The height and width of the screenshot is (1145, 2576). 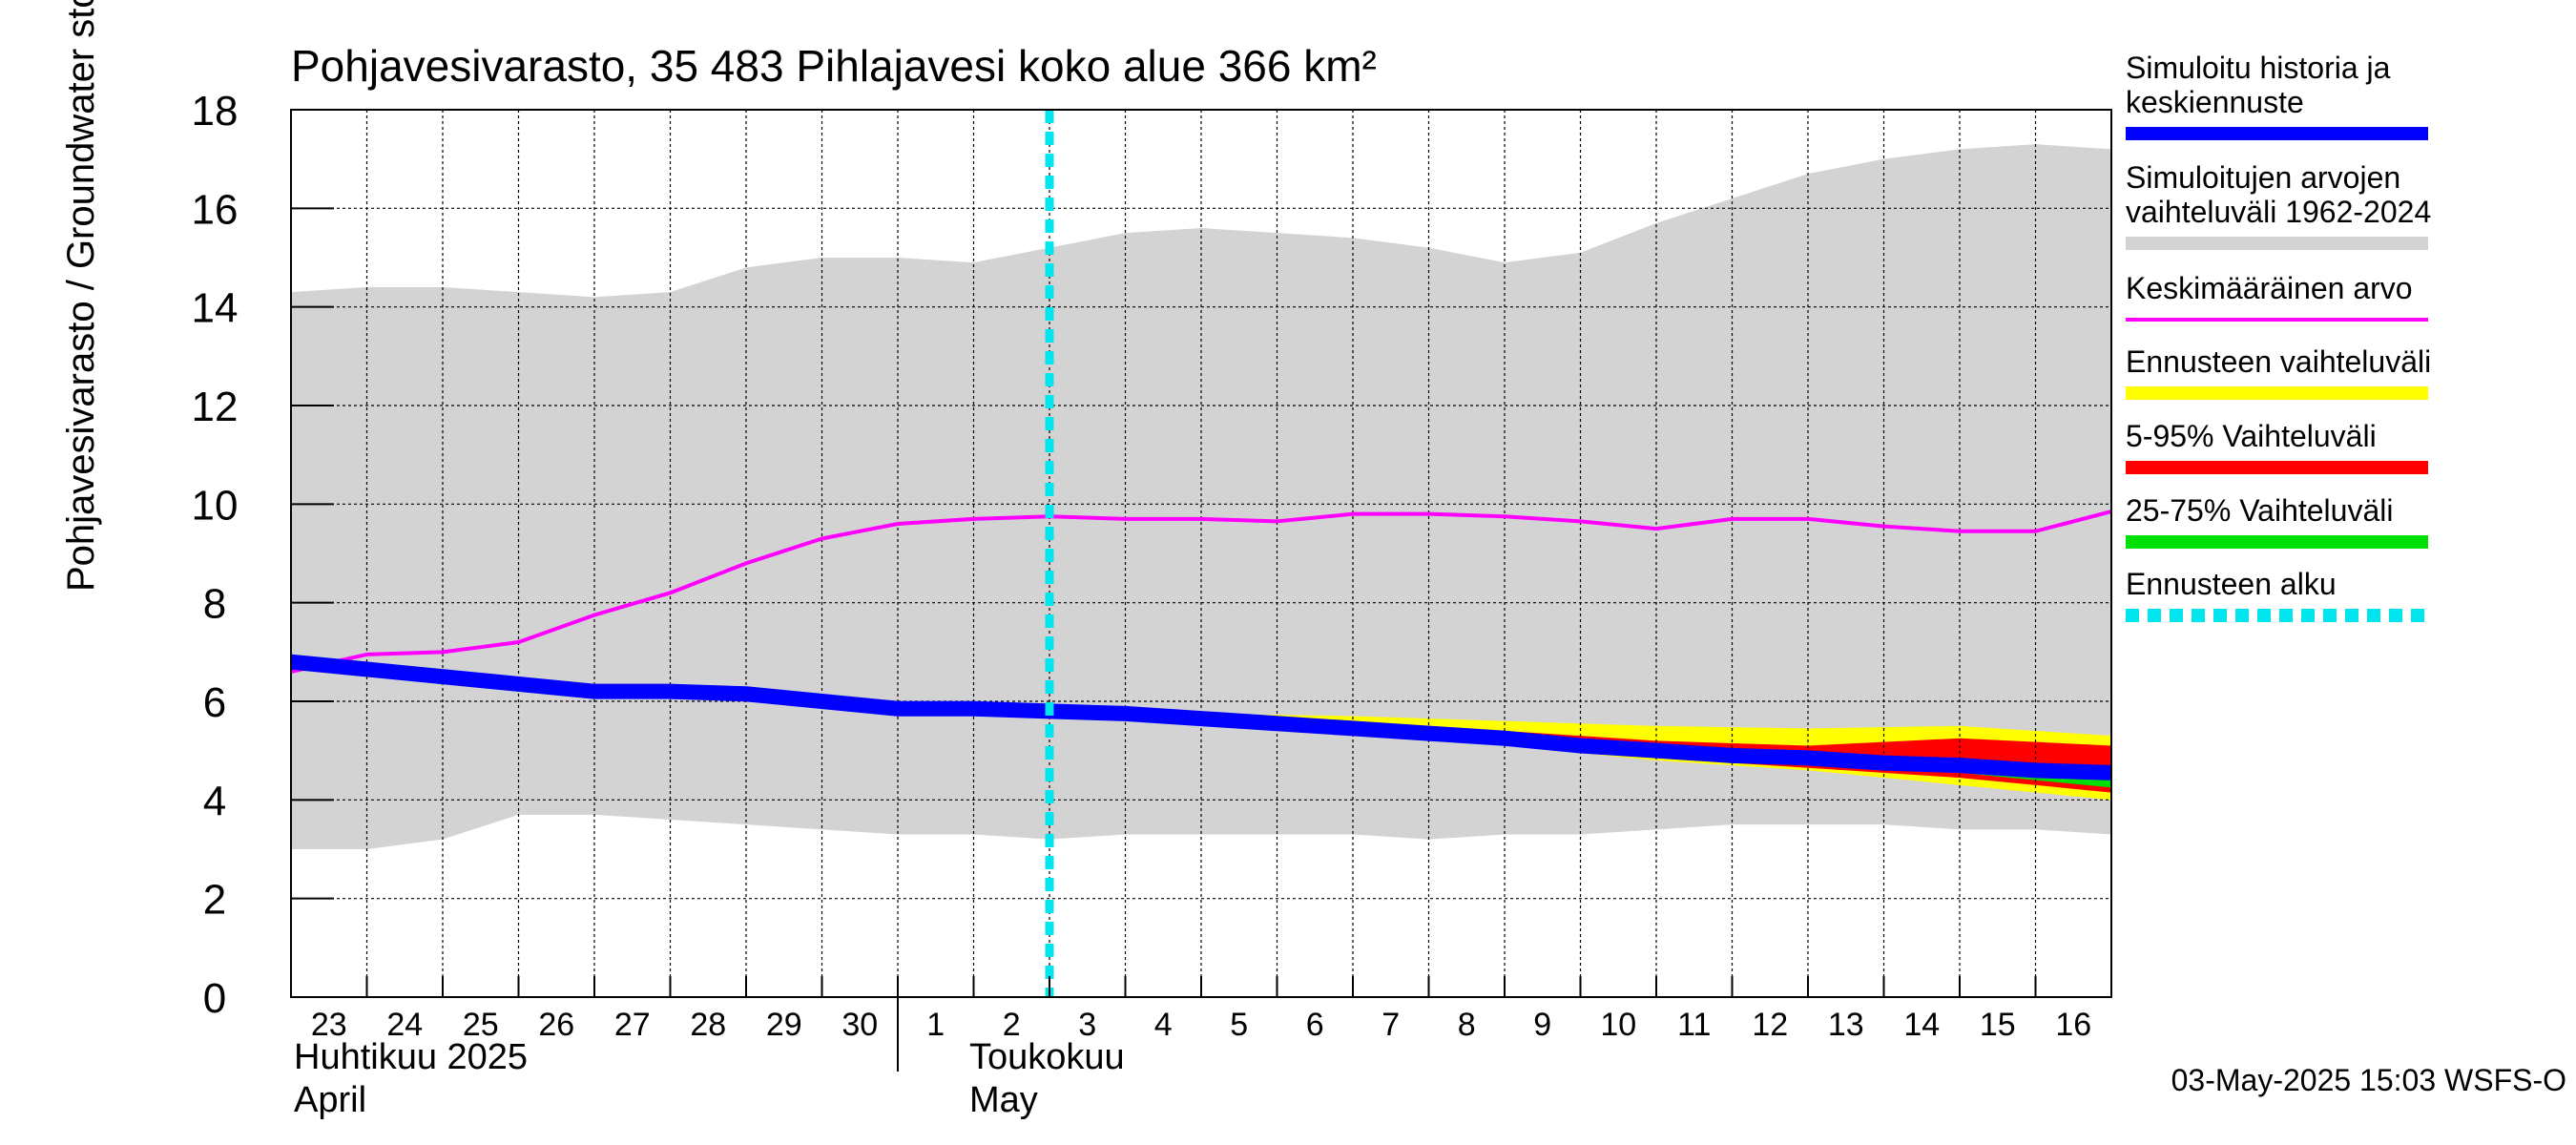 What do you see at coordinates (263, 555) in the screenshot?
I see `y-axis: 0 2 4 6 8 10 12 14 16 18` at bounding box center [263, 555].